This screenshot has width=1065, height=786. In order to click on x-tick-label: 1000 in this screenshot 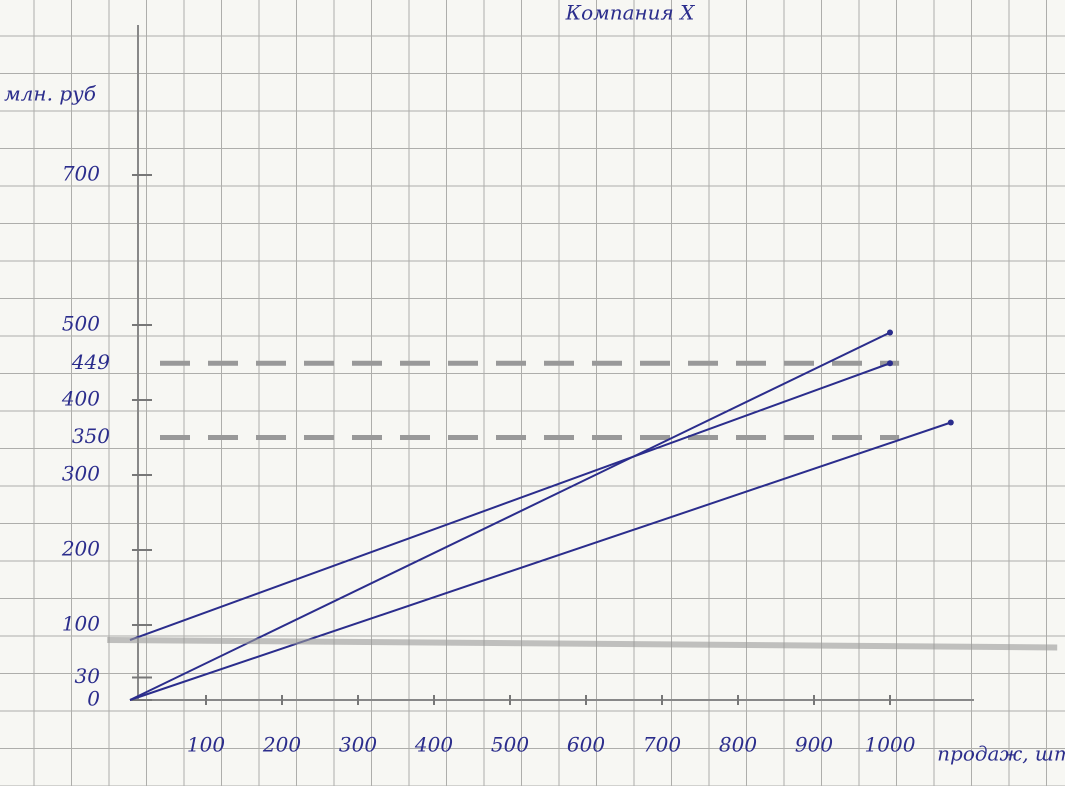, I will do `click(890, 745)`.